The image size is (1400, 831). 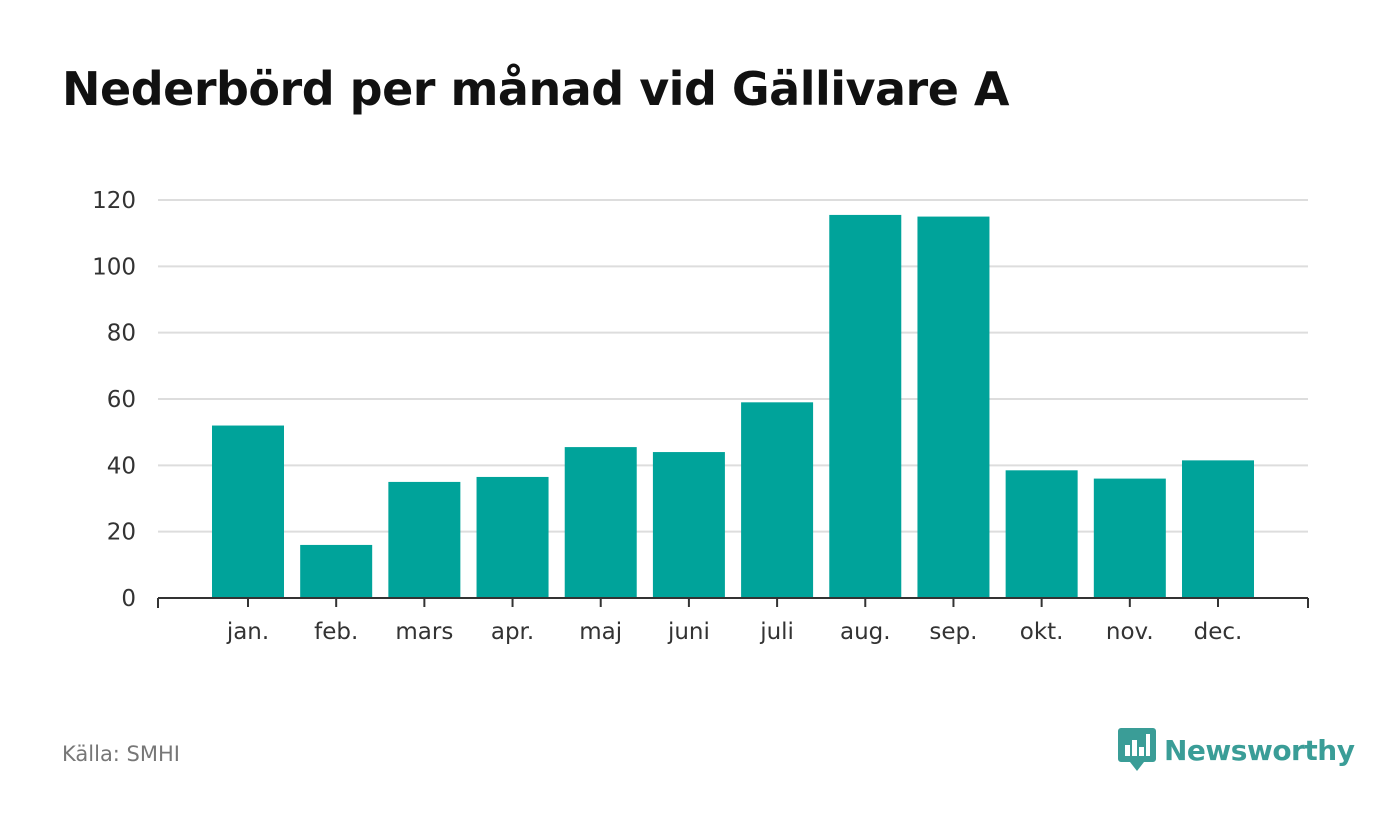 I want to click on bar-apr, so click(x=512, y=537).